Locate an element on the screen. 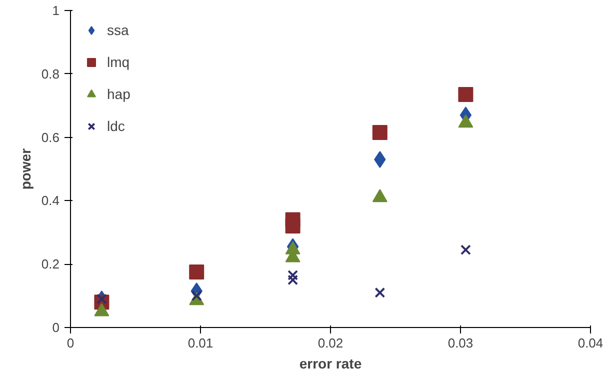  legend-label: lmq is located at coordinates (118, 62).